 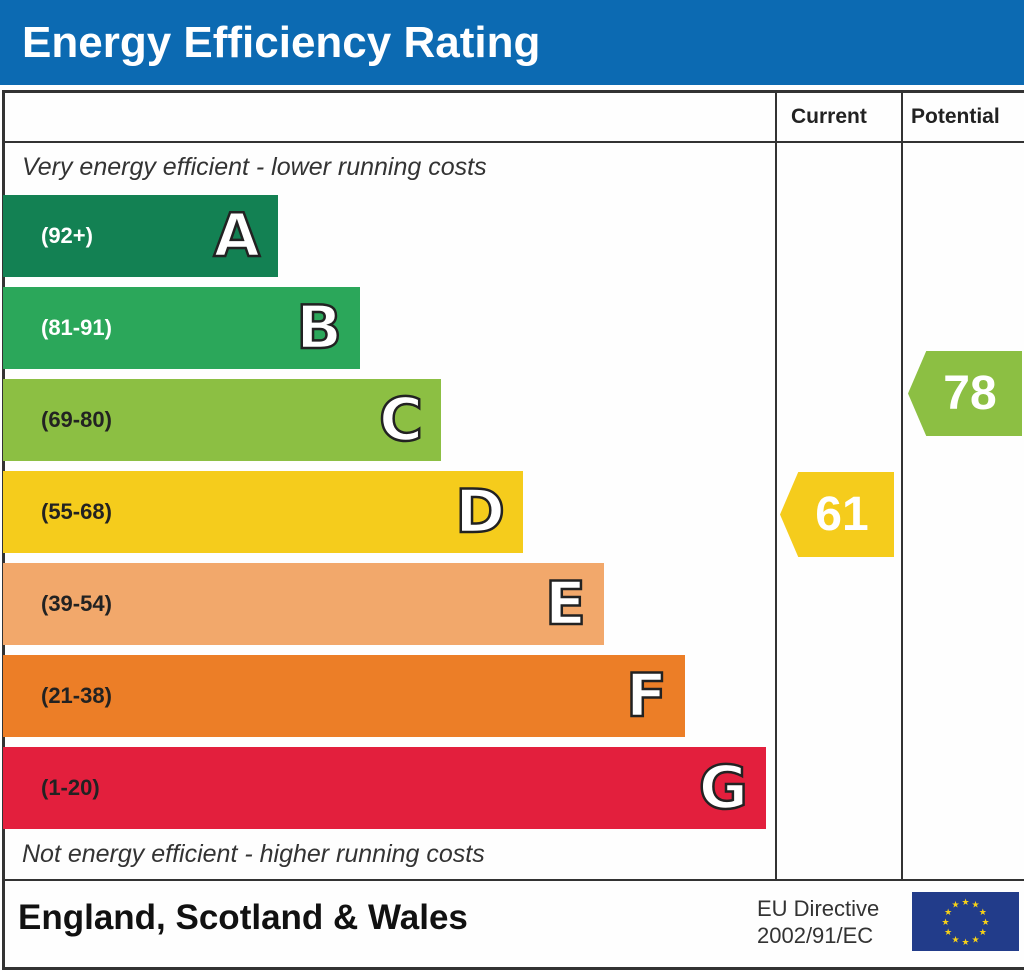 What do you see at coordinates (303, 604) in the screenshot?
I see `bar-e: (39-54) E` at bounding box center [303, 604].